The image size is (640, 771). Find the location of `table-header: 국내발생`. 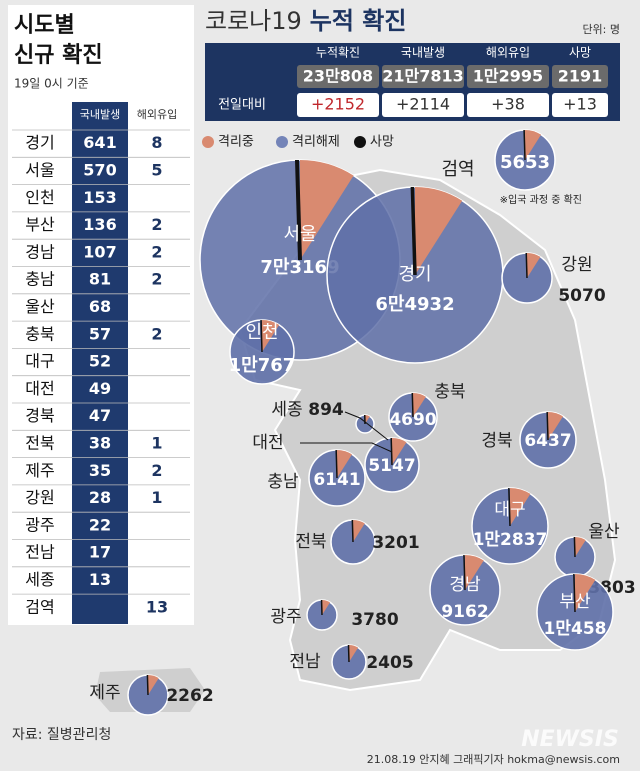

table-header: 국내발생 is located at coordinates (100, 114).